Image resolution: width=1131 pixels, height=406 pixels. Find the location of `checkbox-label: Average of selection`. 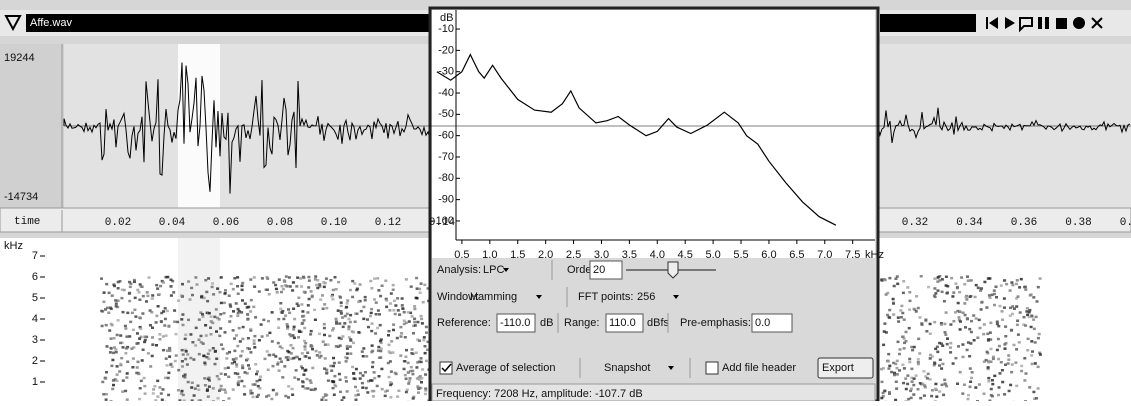

checkbox-label: Average of selection is located at coordinates (505, 368).